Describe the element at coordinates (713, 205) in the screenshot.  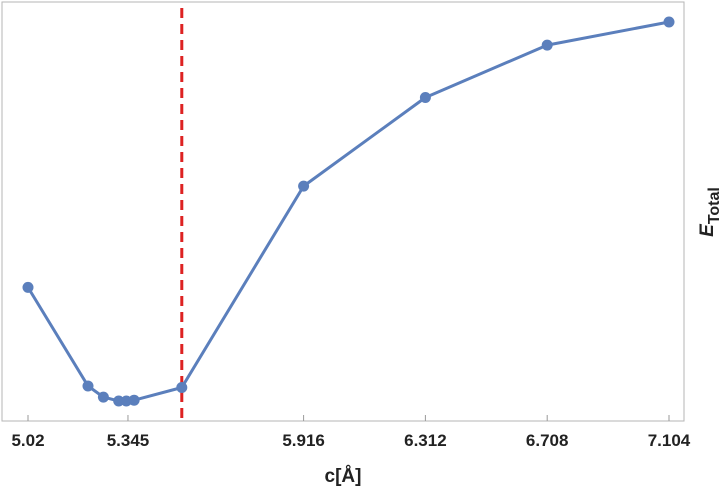
I see `y-axis-label-subscript: Total` at that location.